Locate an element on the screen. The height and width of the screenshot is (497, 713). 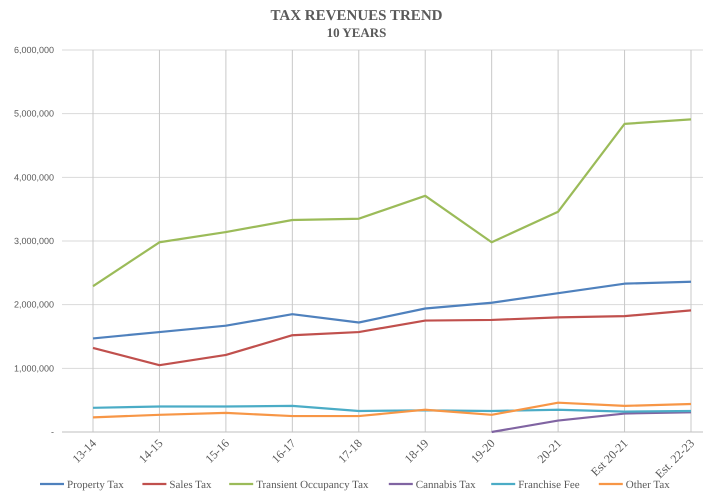
y-tick-label: 3,000,000 is located at coordinates (34, 241).